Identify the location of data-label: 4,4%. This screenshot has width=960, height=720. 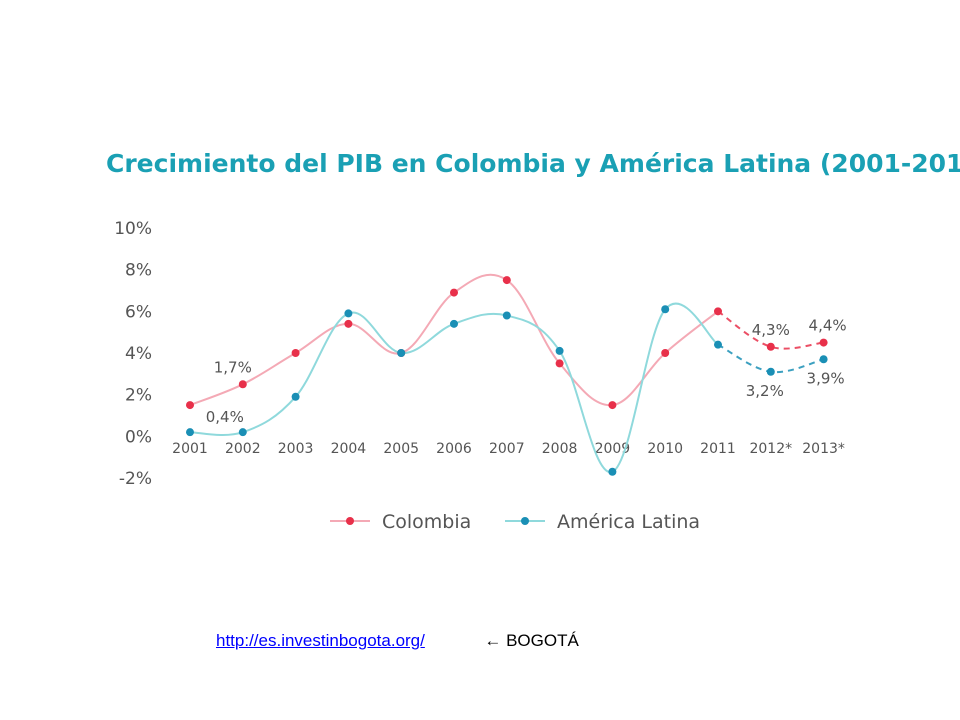
(828, 326).